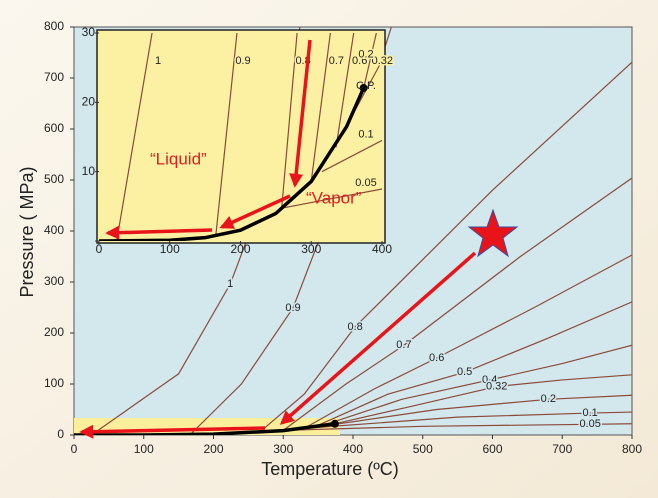 The width and height of the screenshot is (658, 498). Describe the element at coordinates (54, 26) in the screenshot. I see `y-tick-label: 800` at that location.